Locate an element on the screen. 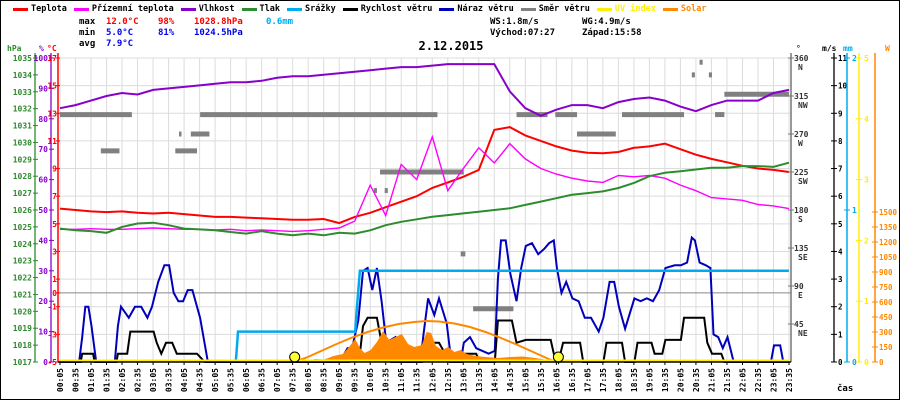 The height and width of the screenshot is (400, 900). x-axis-time-label: 02:35 is located at coordinates (138, 380).